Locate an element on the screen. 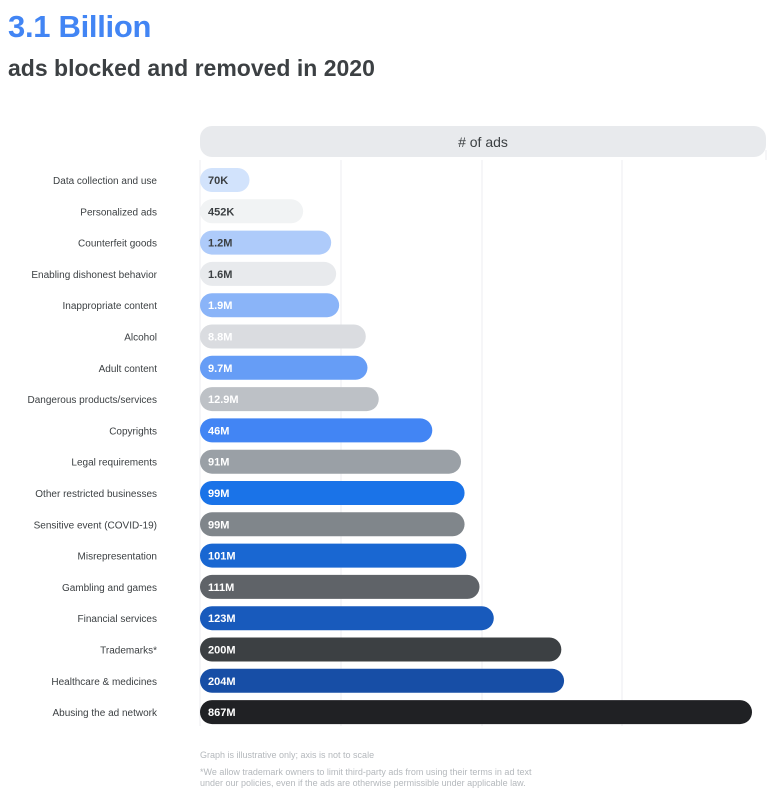 This screenshot has height=807, width=784. chart-title: # of ads is located at coordinates (483, 142).